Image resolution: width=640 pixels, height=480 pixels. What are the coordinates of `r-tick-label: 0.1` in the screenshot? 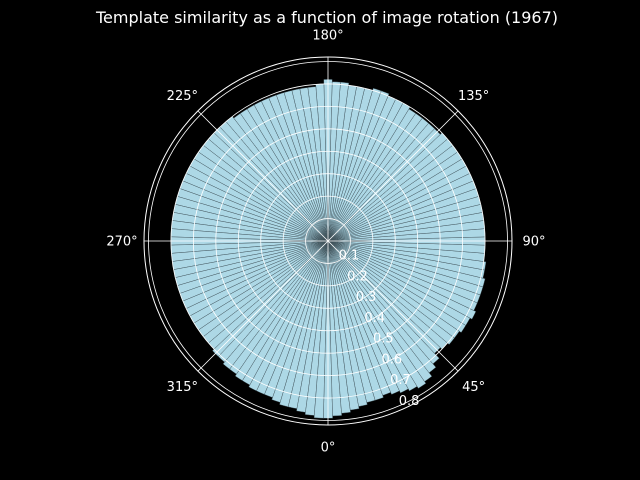 It's located at (349, 256).